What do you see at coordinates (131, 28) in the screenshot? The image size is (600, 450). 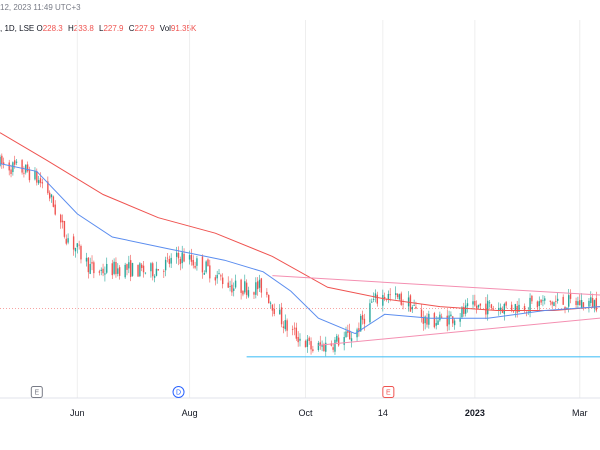 I see `ohlc-close-key: C` at bounding box center [131, 28].